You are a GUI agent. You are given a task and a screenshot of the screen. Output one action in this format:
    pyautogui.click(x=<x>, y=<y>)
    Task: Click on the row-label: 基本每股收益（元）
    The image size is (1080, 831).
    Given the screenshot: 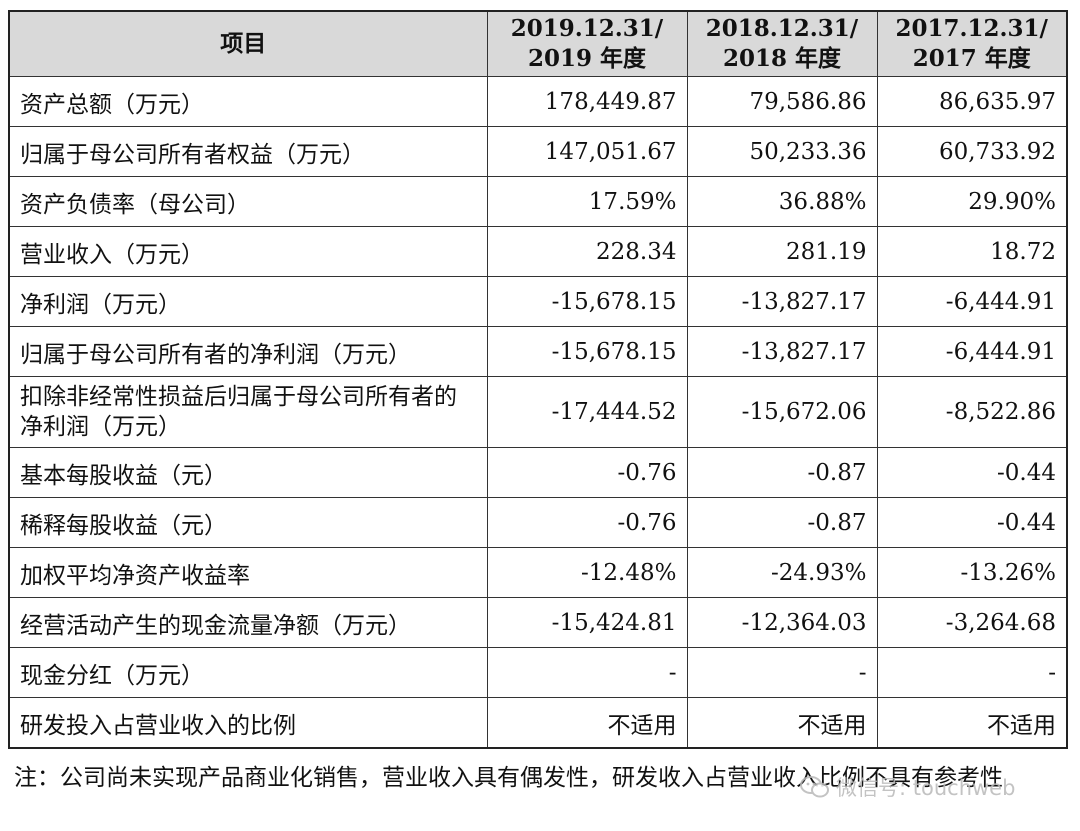 What is the action you would take?
    pyautogui.click(x=248, y=472)
    